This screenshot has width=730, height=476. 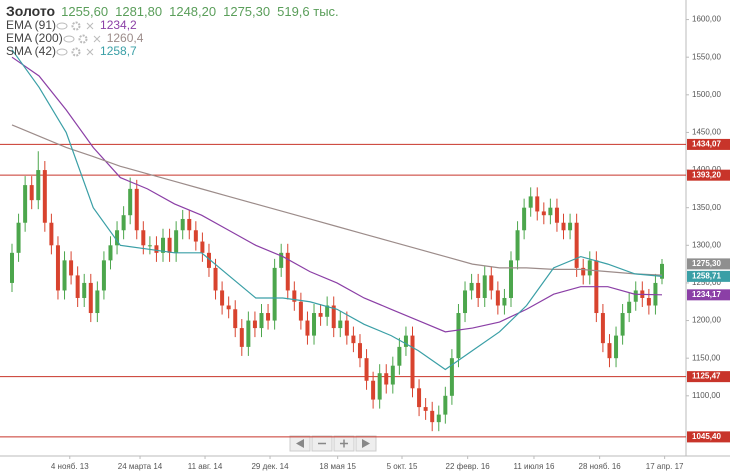 I want to click on zoom-in-icon, so click(x=344, y=443).